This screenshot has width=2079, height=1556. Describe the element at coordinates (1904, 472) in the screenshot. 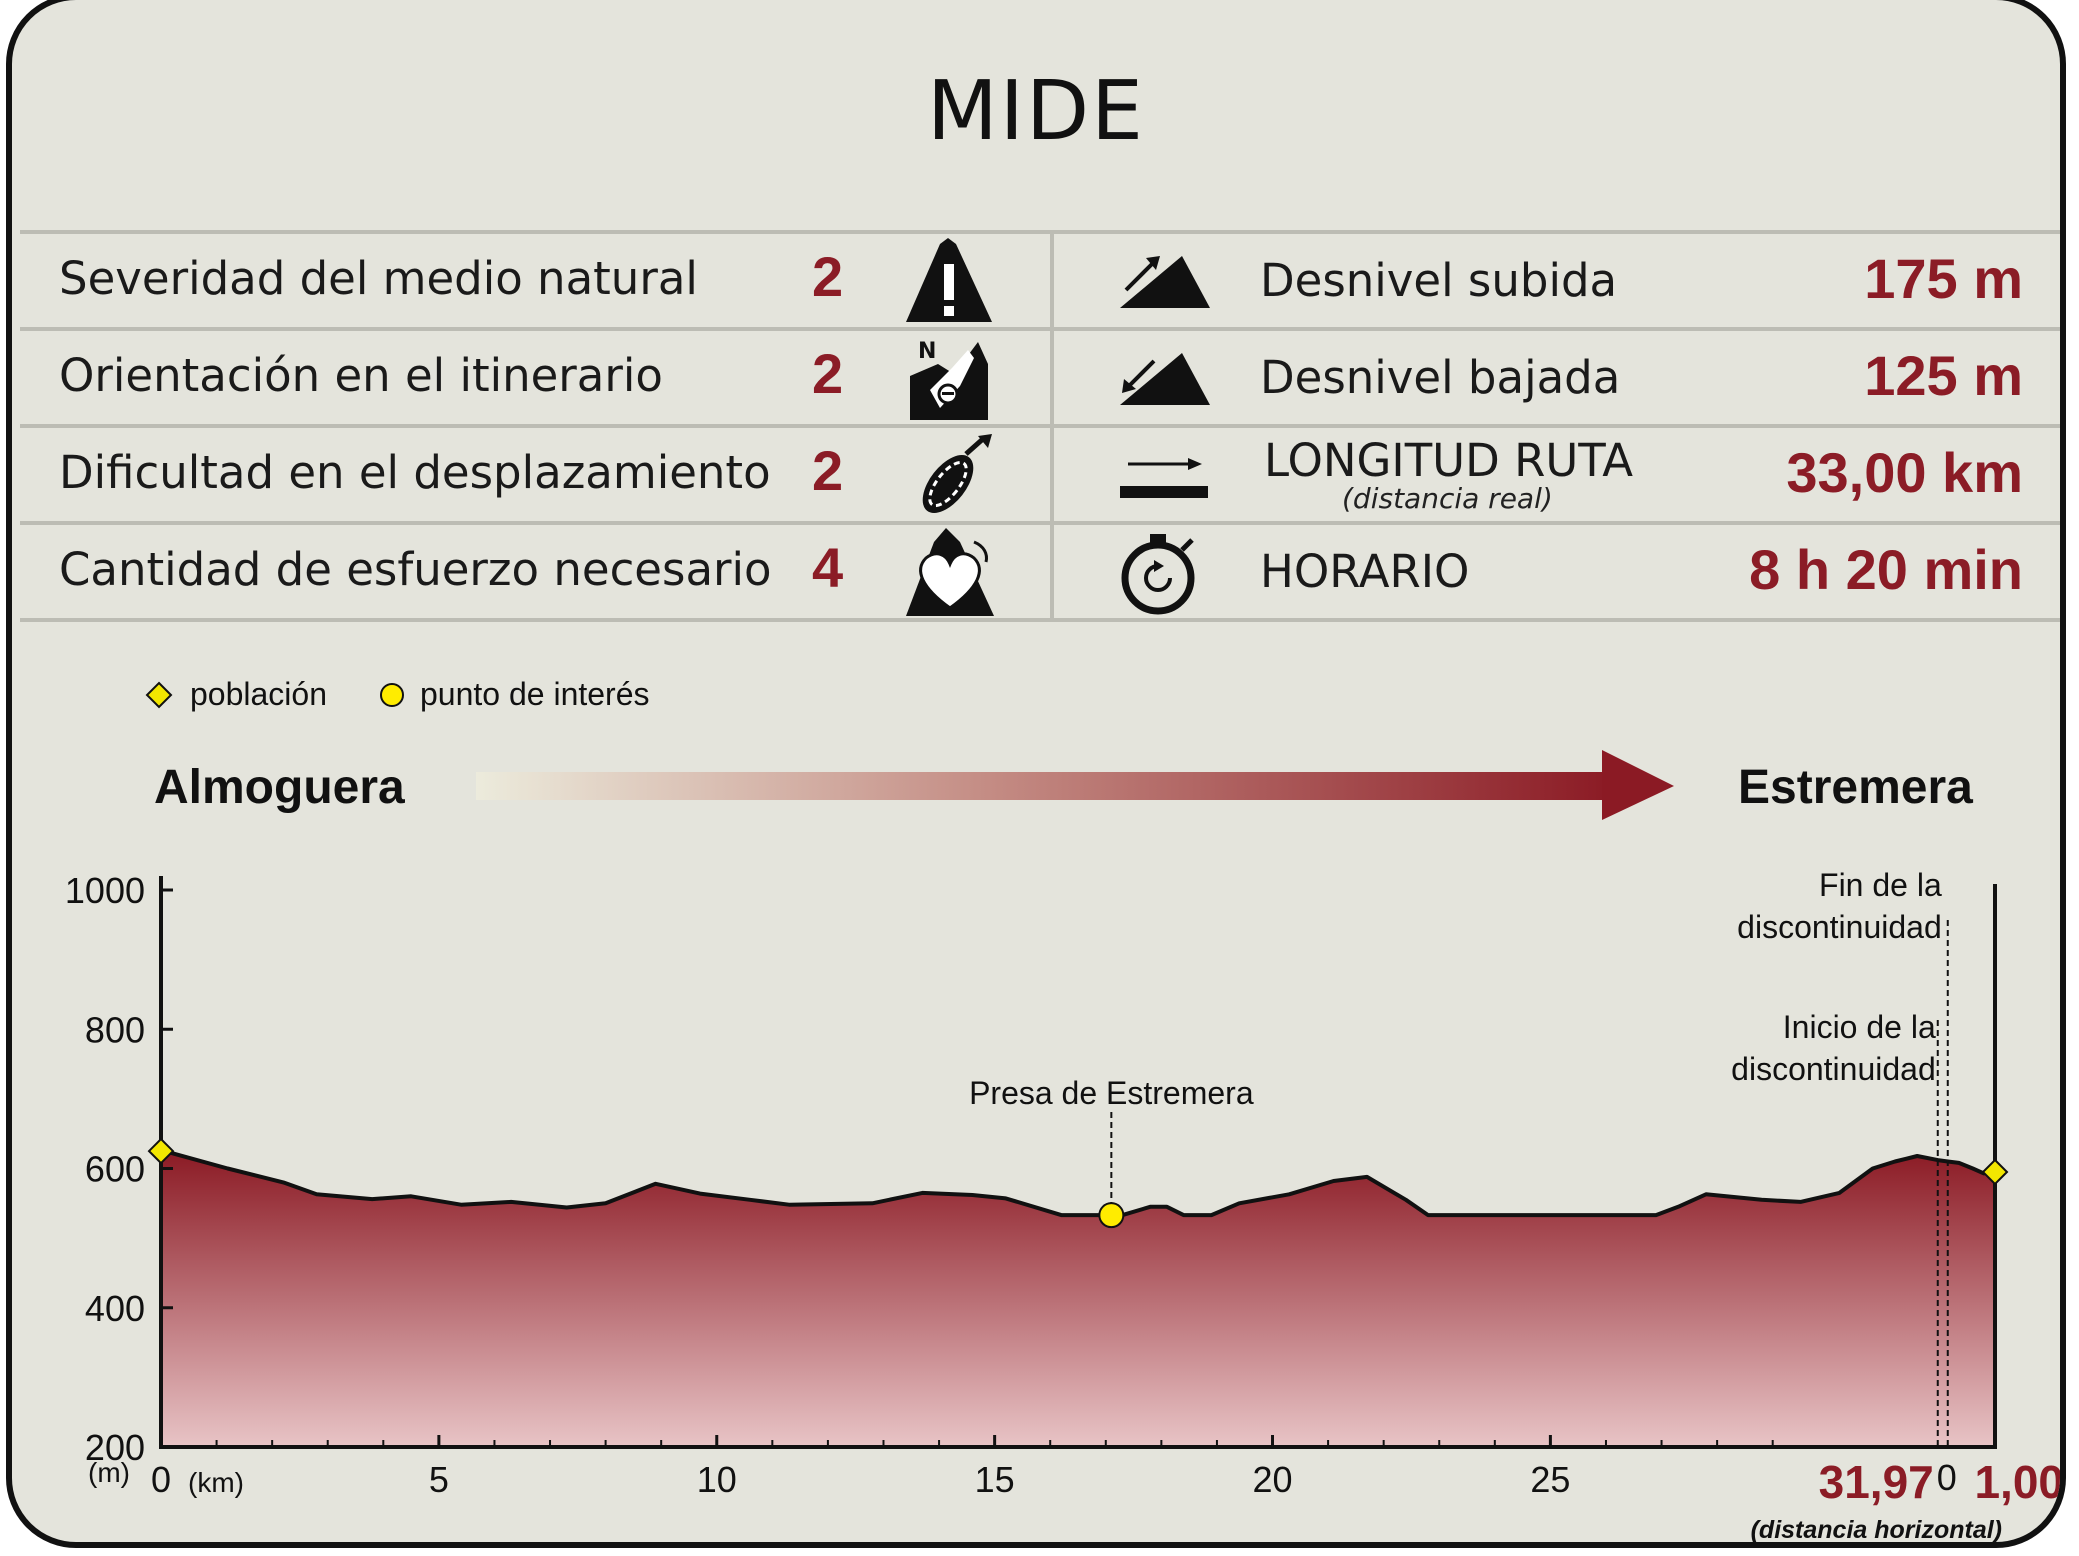

I see `route-length-value: 33,00 km` at that location.